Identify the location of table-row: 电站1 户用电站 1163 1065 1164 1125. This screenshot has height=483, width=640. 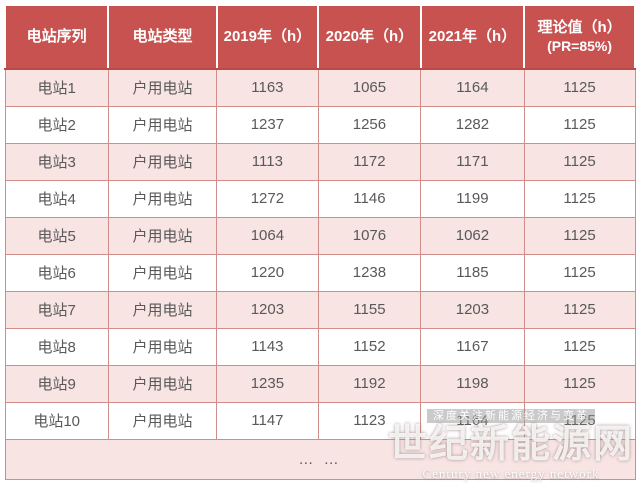
(320, 87).